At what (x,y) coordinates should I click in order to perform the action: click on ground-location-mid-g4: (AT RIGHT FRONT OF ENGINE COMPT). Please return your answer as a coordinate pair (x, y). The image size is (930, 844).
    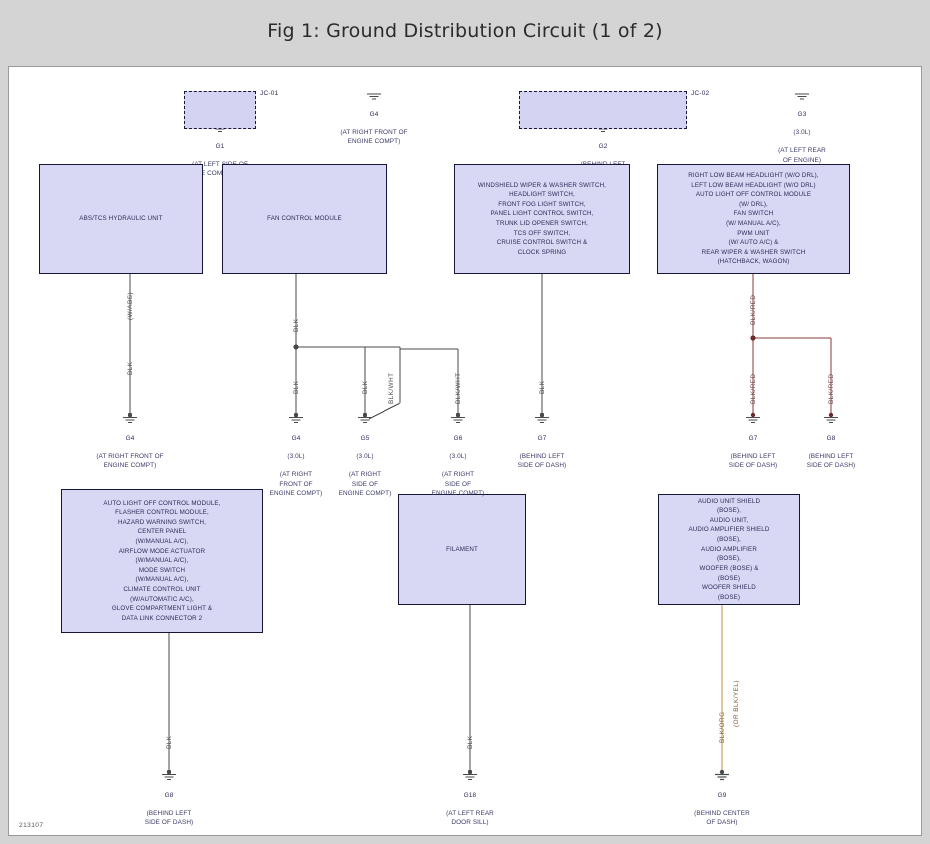
    Looking at the image, I should click on (296, 484).